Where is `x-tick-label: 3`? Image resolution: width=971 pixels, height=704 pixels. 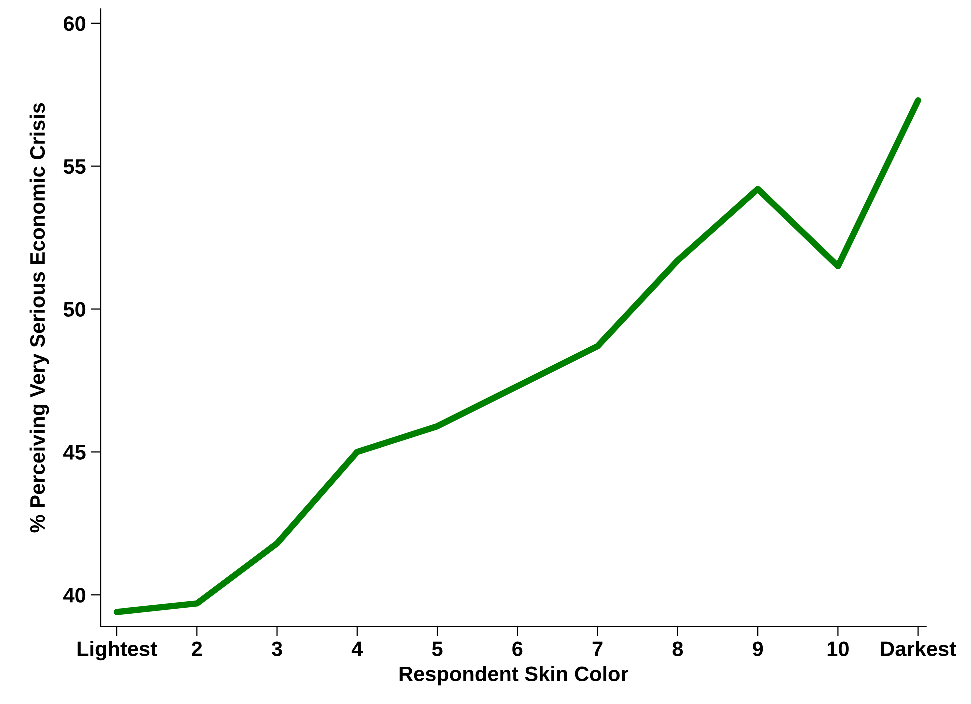 x-tick-label: 3 is located at coordinates (277, 649).